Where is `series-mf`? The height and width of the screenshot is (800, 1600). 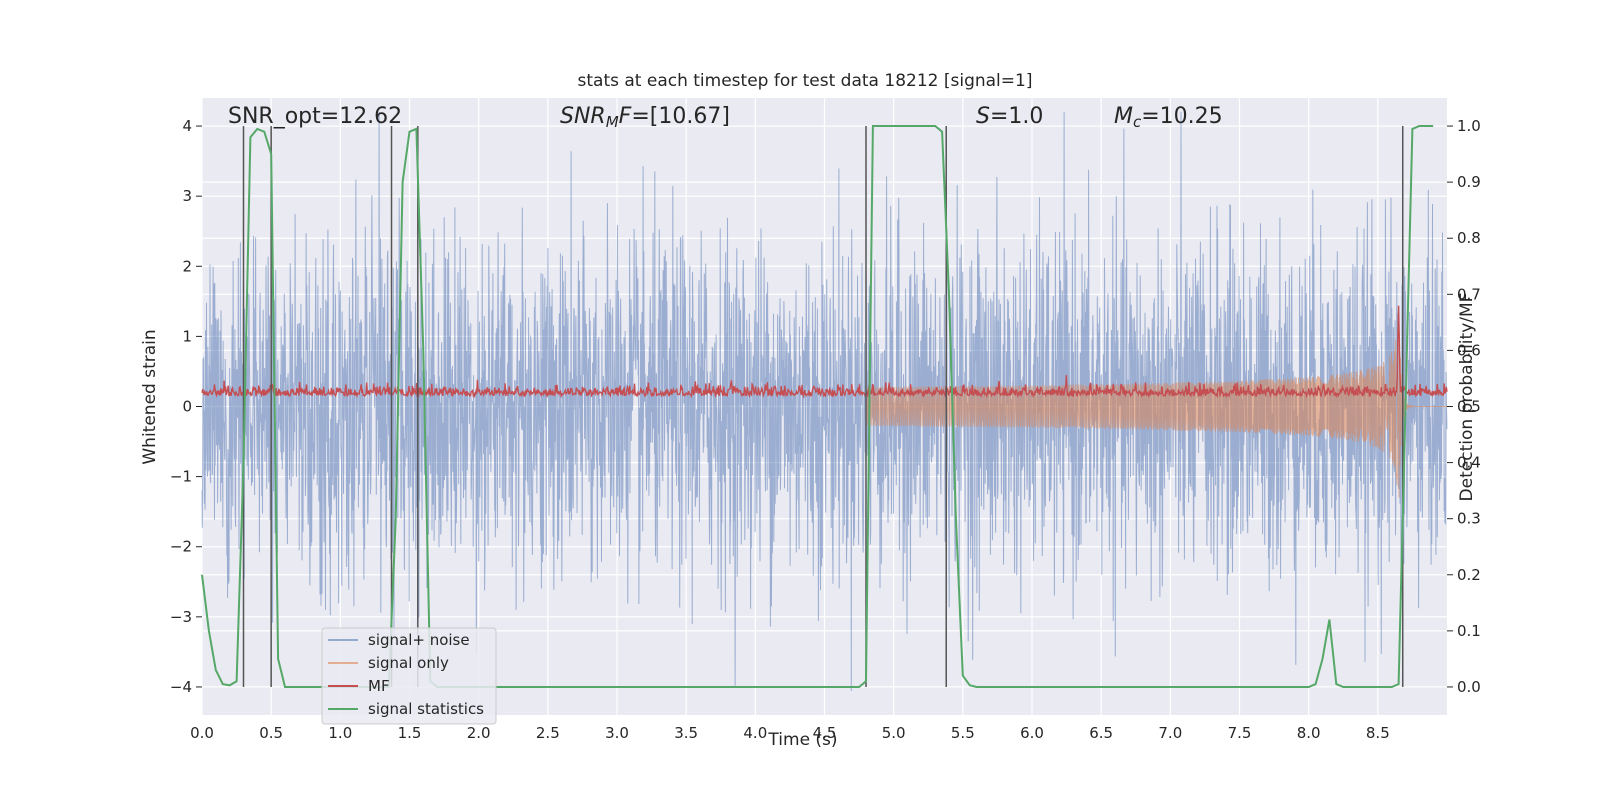 series-mf is located at coordinates (824, 352).